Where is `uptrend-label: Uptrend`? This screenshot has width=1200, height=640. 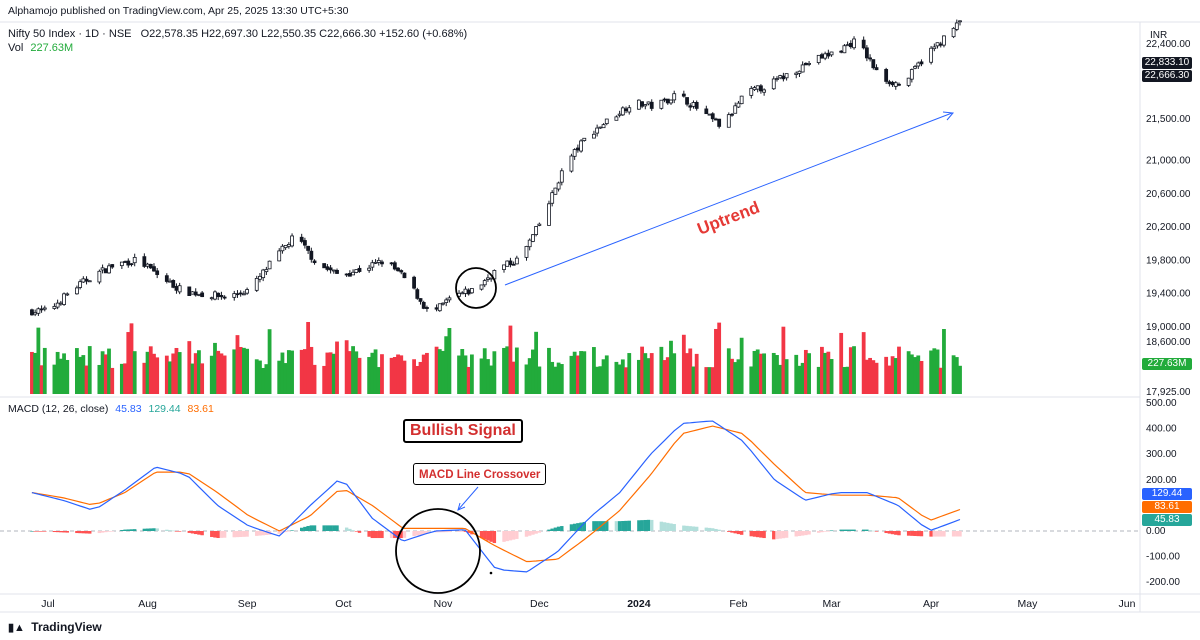 uptrend-label: Uptrend is located at coordinates (729, 218).